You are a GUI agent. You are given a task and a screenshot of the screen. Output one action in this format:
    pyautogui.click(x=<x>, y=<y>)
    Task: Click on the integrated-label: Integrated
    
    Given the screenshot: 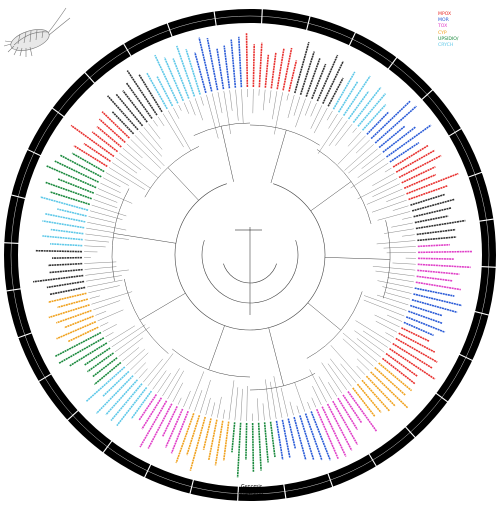 What is the action you would take?
    pyautogui.click(x=251, y=495)
    